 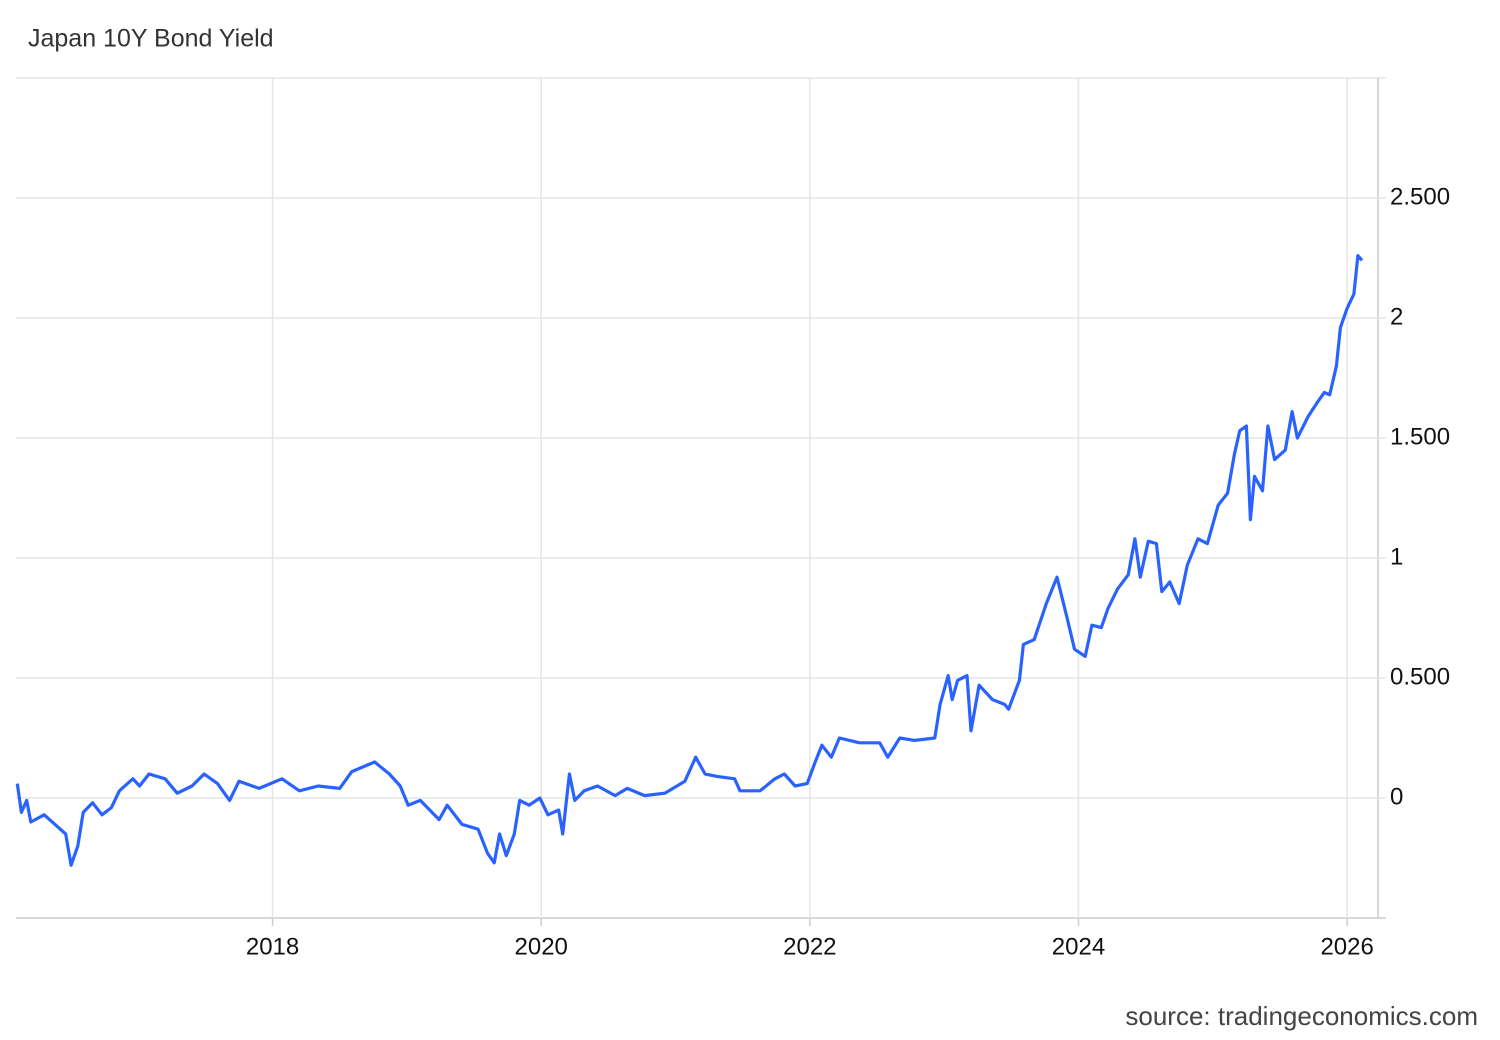 I want to click on source-note: source: tradingeconomics.com, so click(x=1301, y=1016).